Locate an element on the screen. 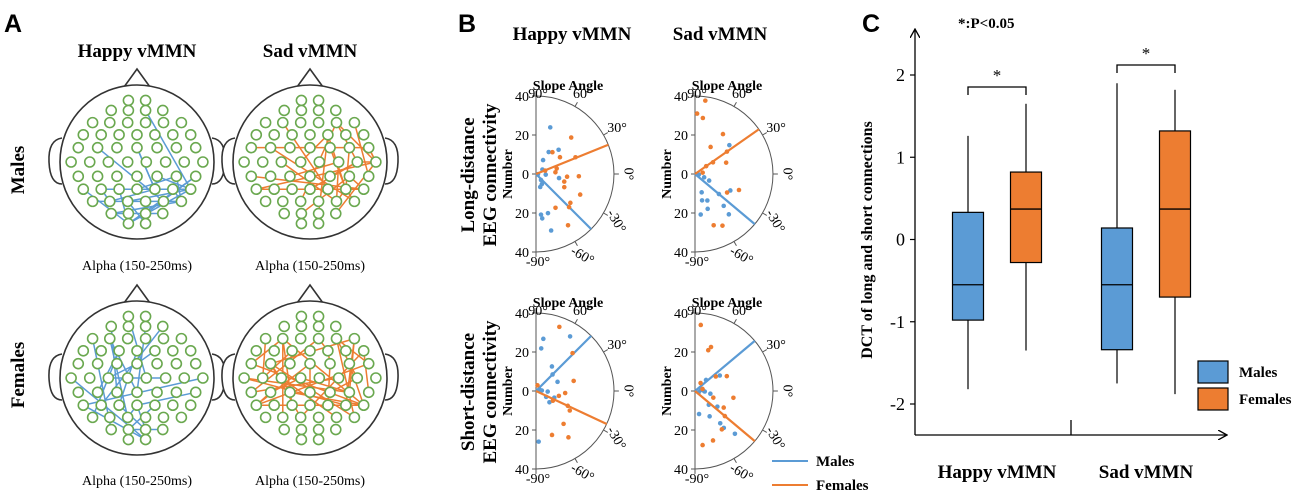 The width and height of the screenshot is (1300, 497). legend-b-males-label: Males is located at coordinates (835, 462).